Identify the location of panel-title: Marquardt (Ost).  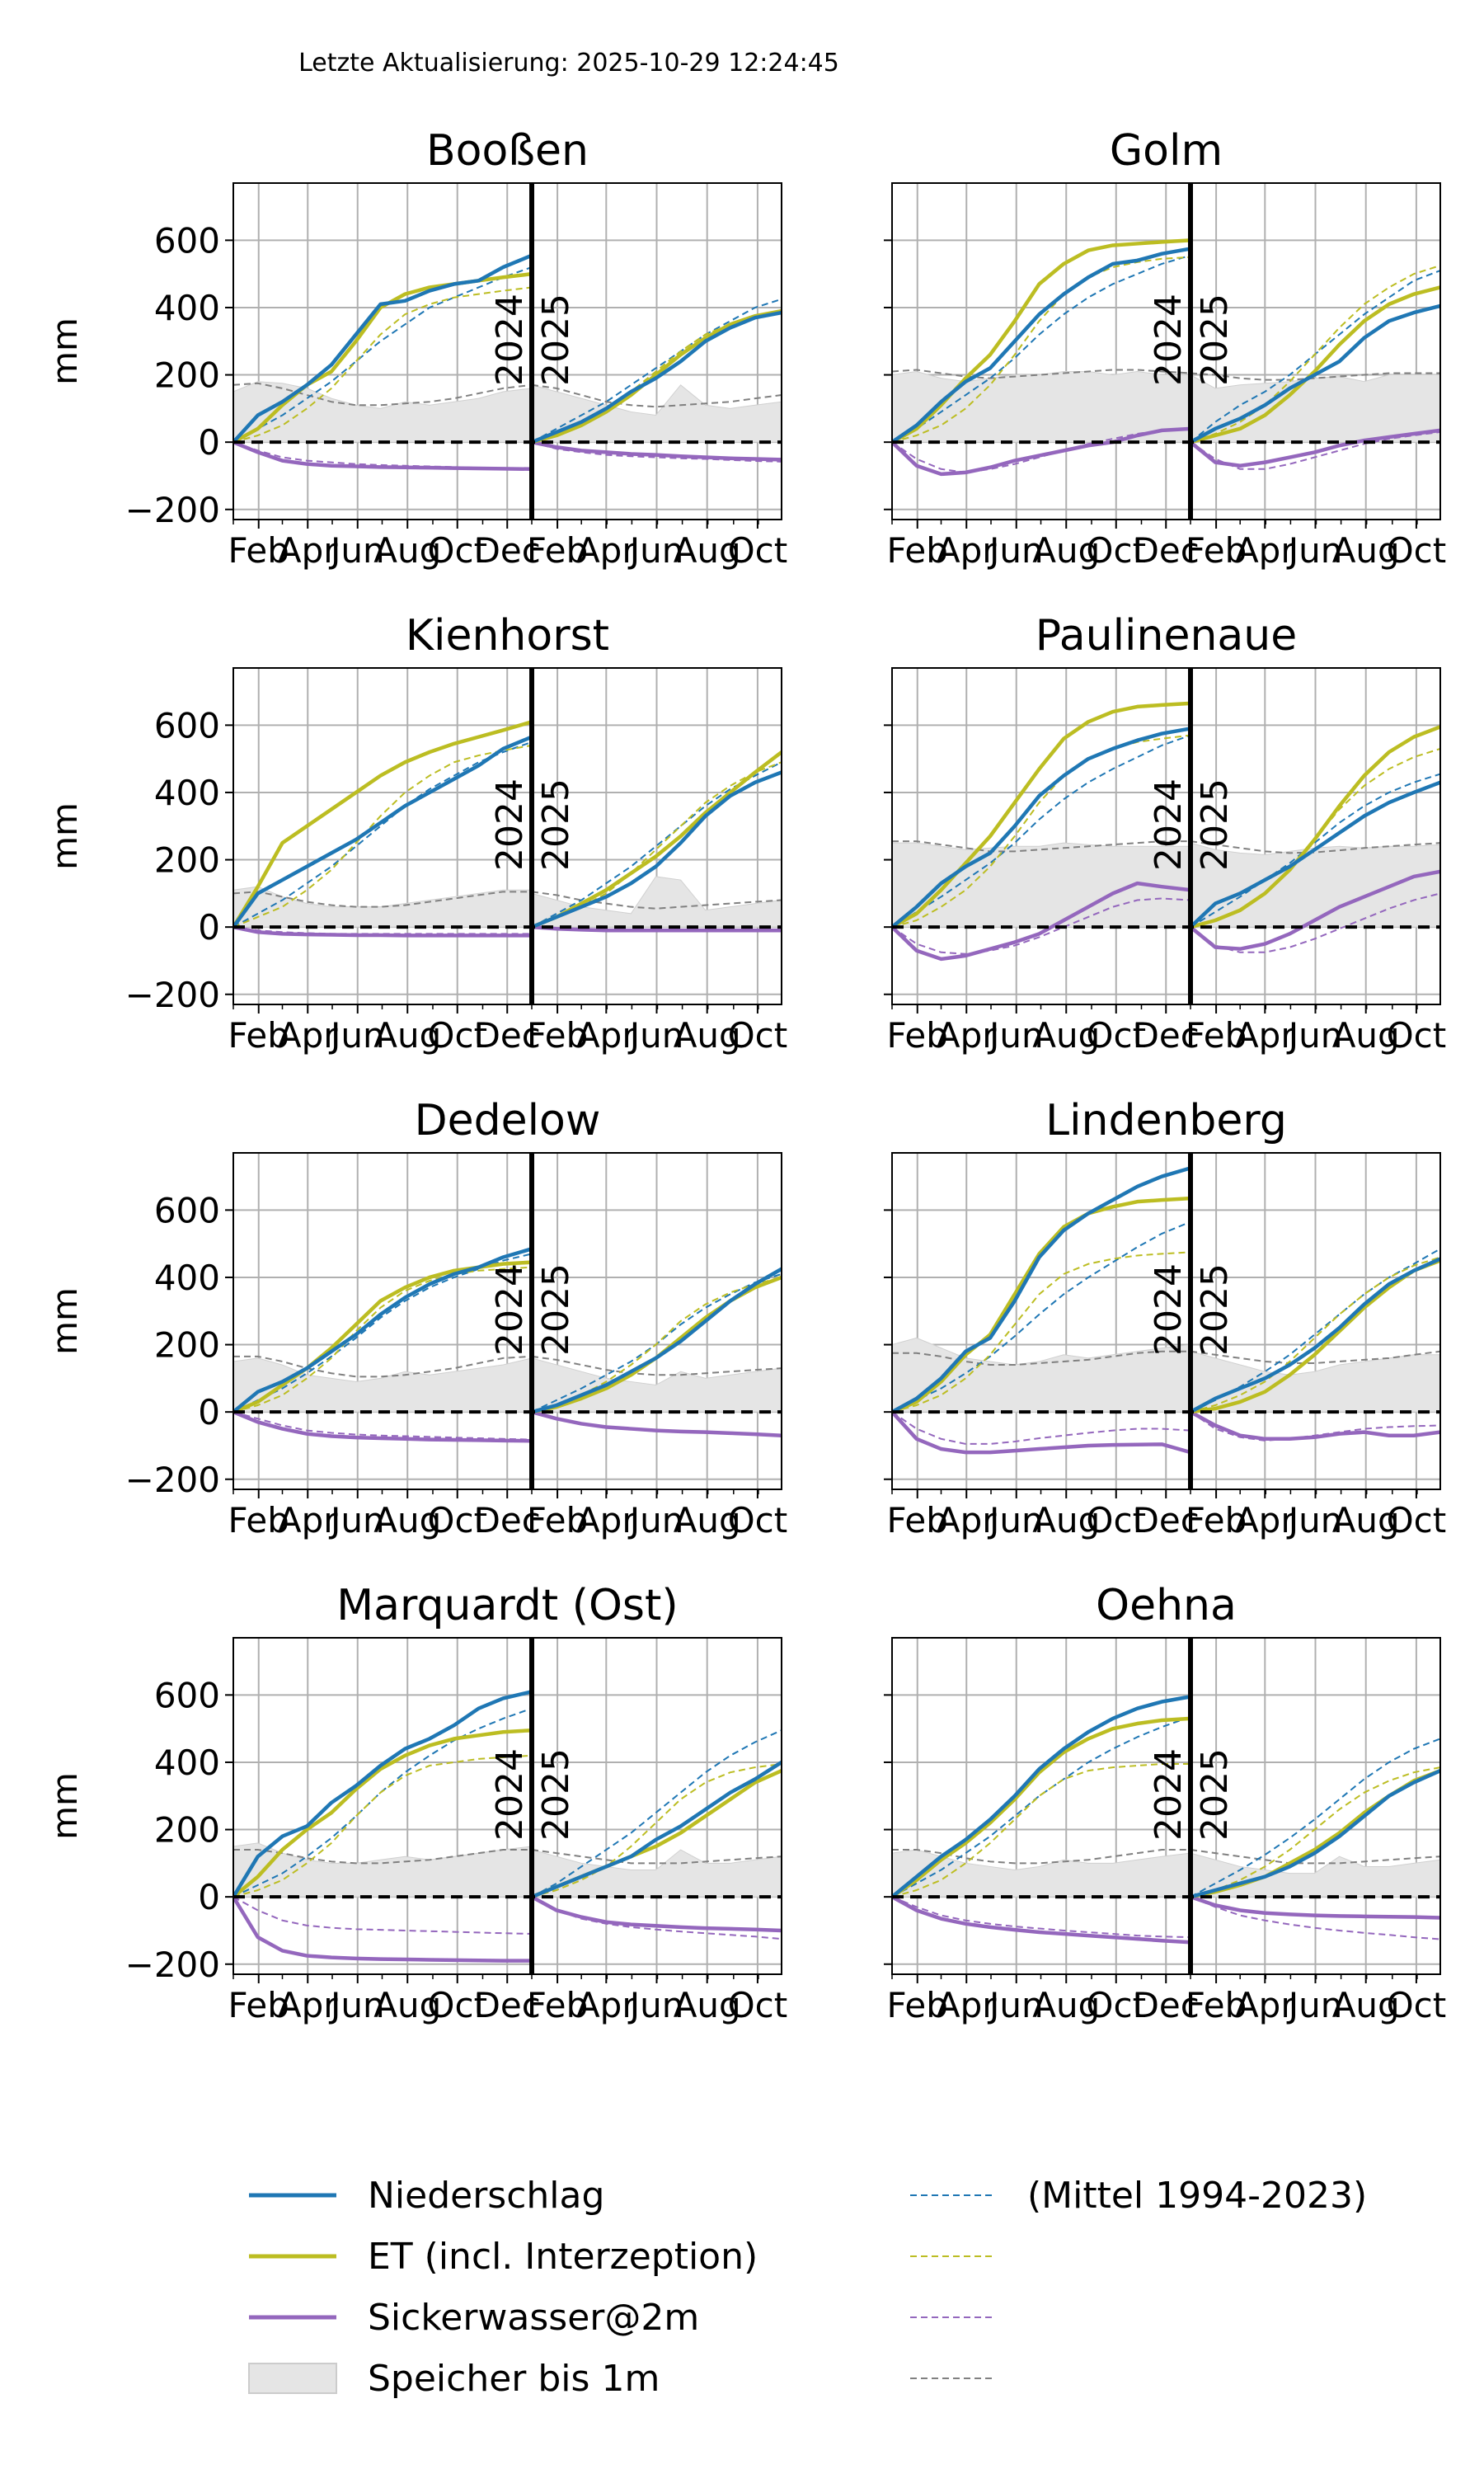
(507, 1605).